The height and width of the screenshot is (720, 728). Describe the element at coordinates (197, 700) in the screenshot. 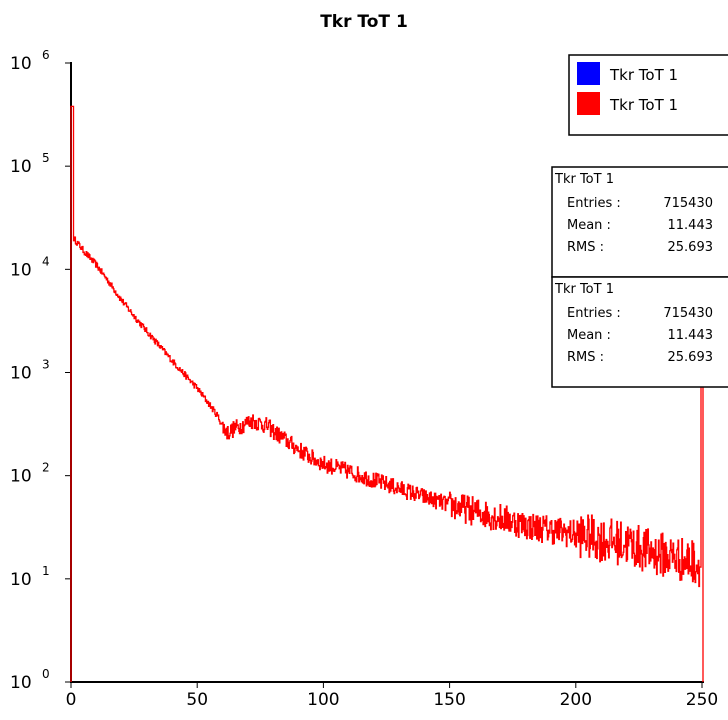

I see `x-tick-label: 50` at that location.